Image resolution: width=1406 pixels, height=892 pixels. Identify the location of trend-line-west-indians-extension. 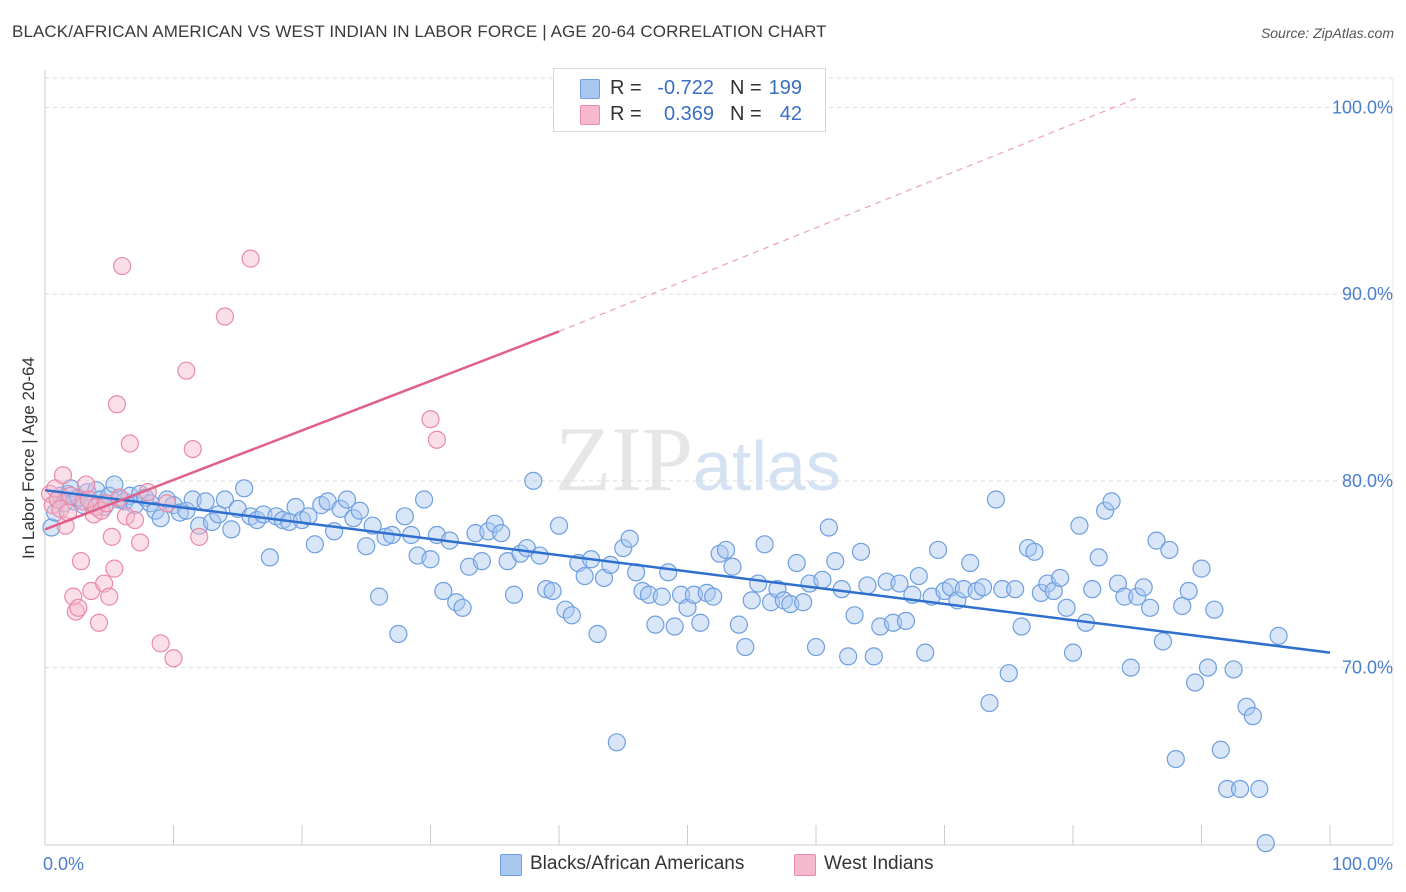
(848, 215).